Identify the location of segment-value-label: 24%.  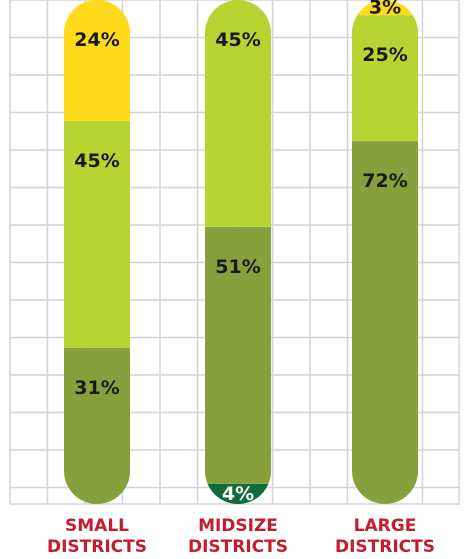
(96, 40).